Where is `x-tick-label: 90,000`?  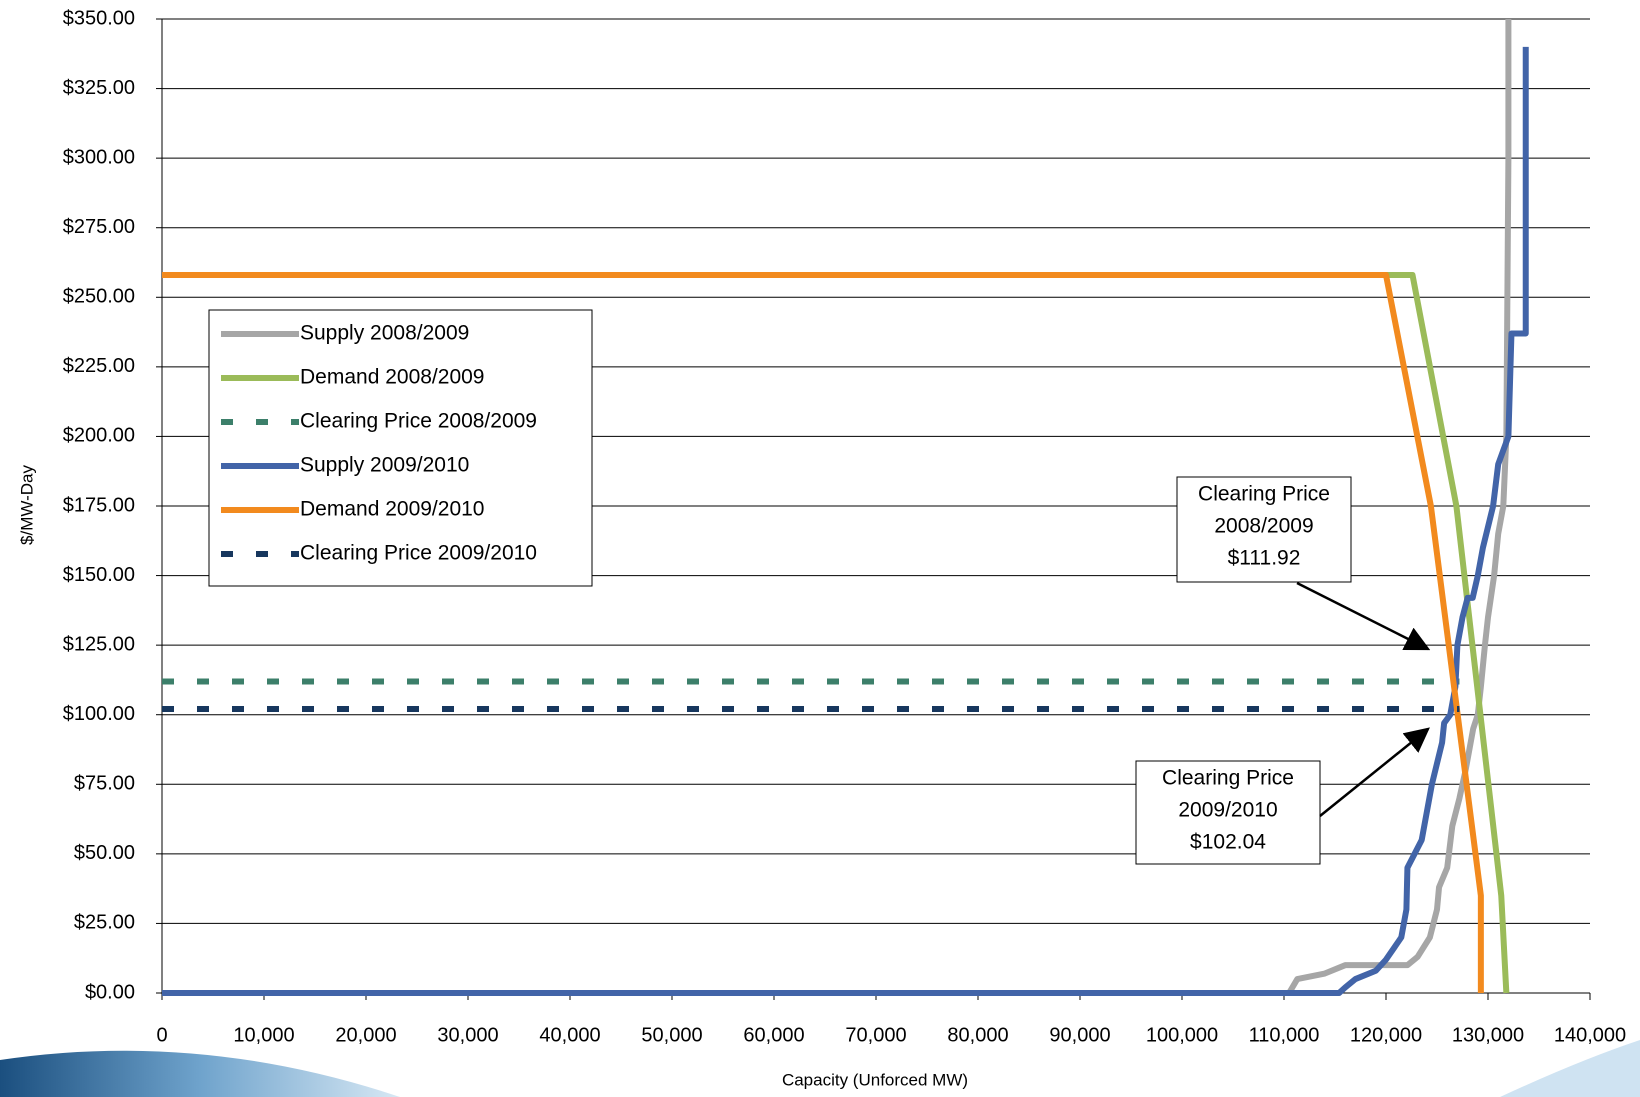 x-tick-label: 90,000 is located at coordinates (1079, 1035).